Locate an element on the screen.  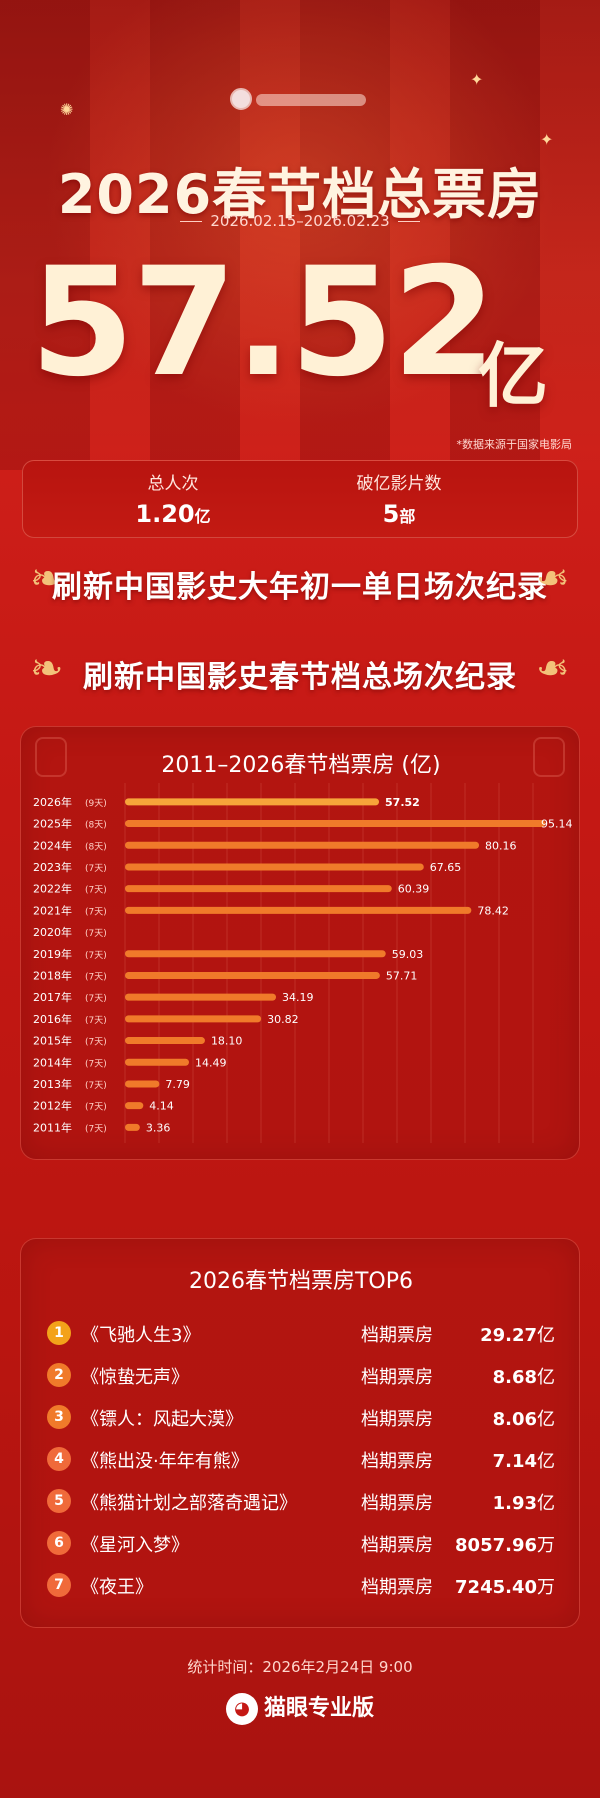
category-label: 2017年 is located at coordinates (52, 997).